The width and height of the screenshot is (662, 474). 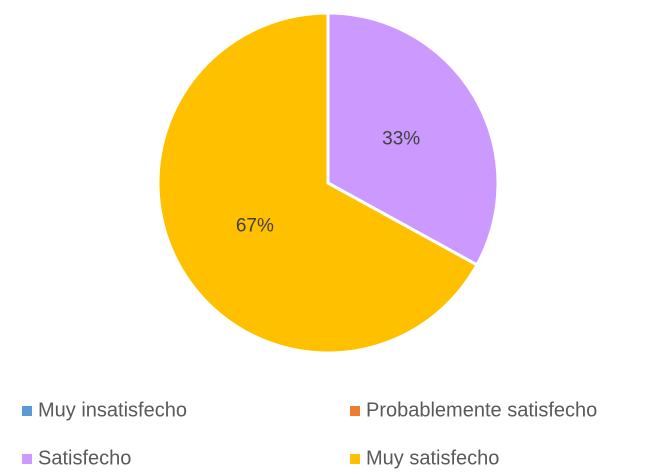 I want to click on data-label: 67%, so click(x=255, y=225).